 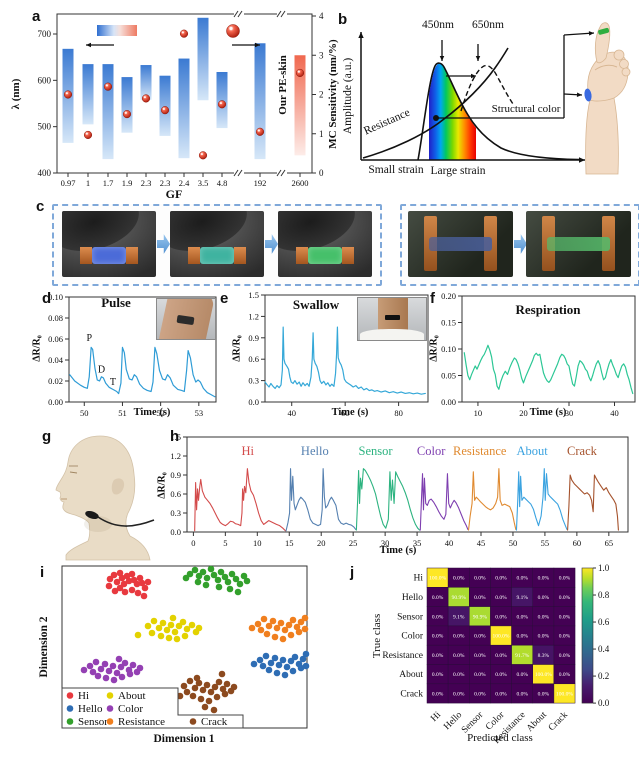 I want to click on peak-650nm-label: 650nm, so click(x=488, y=25).